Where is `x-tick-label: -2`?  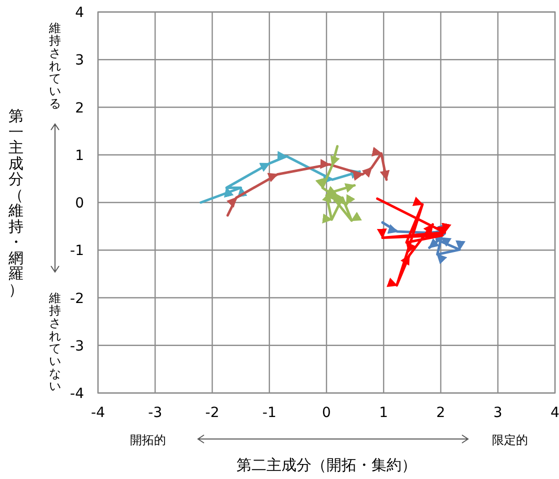
x-tick-label: -2 is located at coordinates (212, 413).